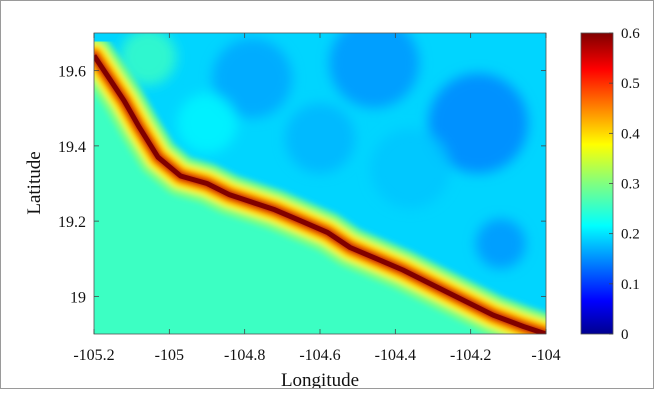 The image size is (654, 393). I want to click on x-tick-label: -104, so click(545, 355).